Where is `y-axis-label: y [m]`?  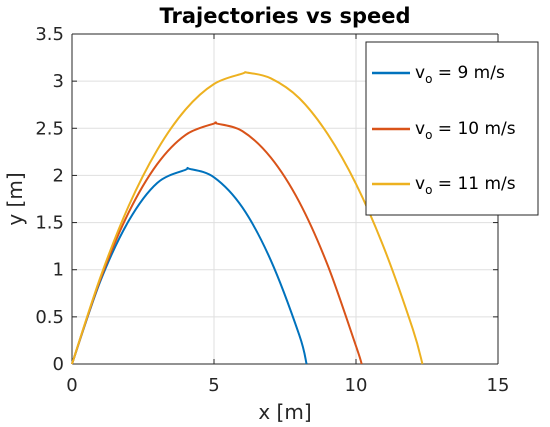
y-axis-label: y [m] is located at coordinates (15, 198).